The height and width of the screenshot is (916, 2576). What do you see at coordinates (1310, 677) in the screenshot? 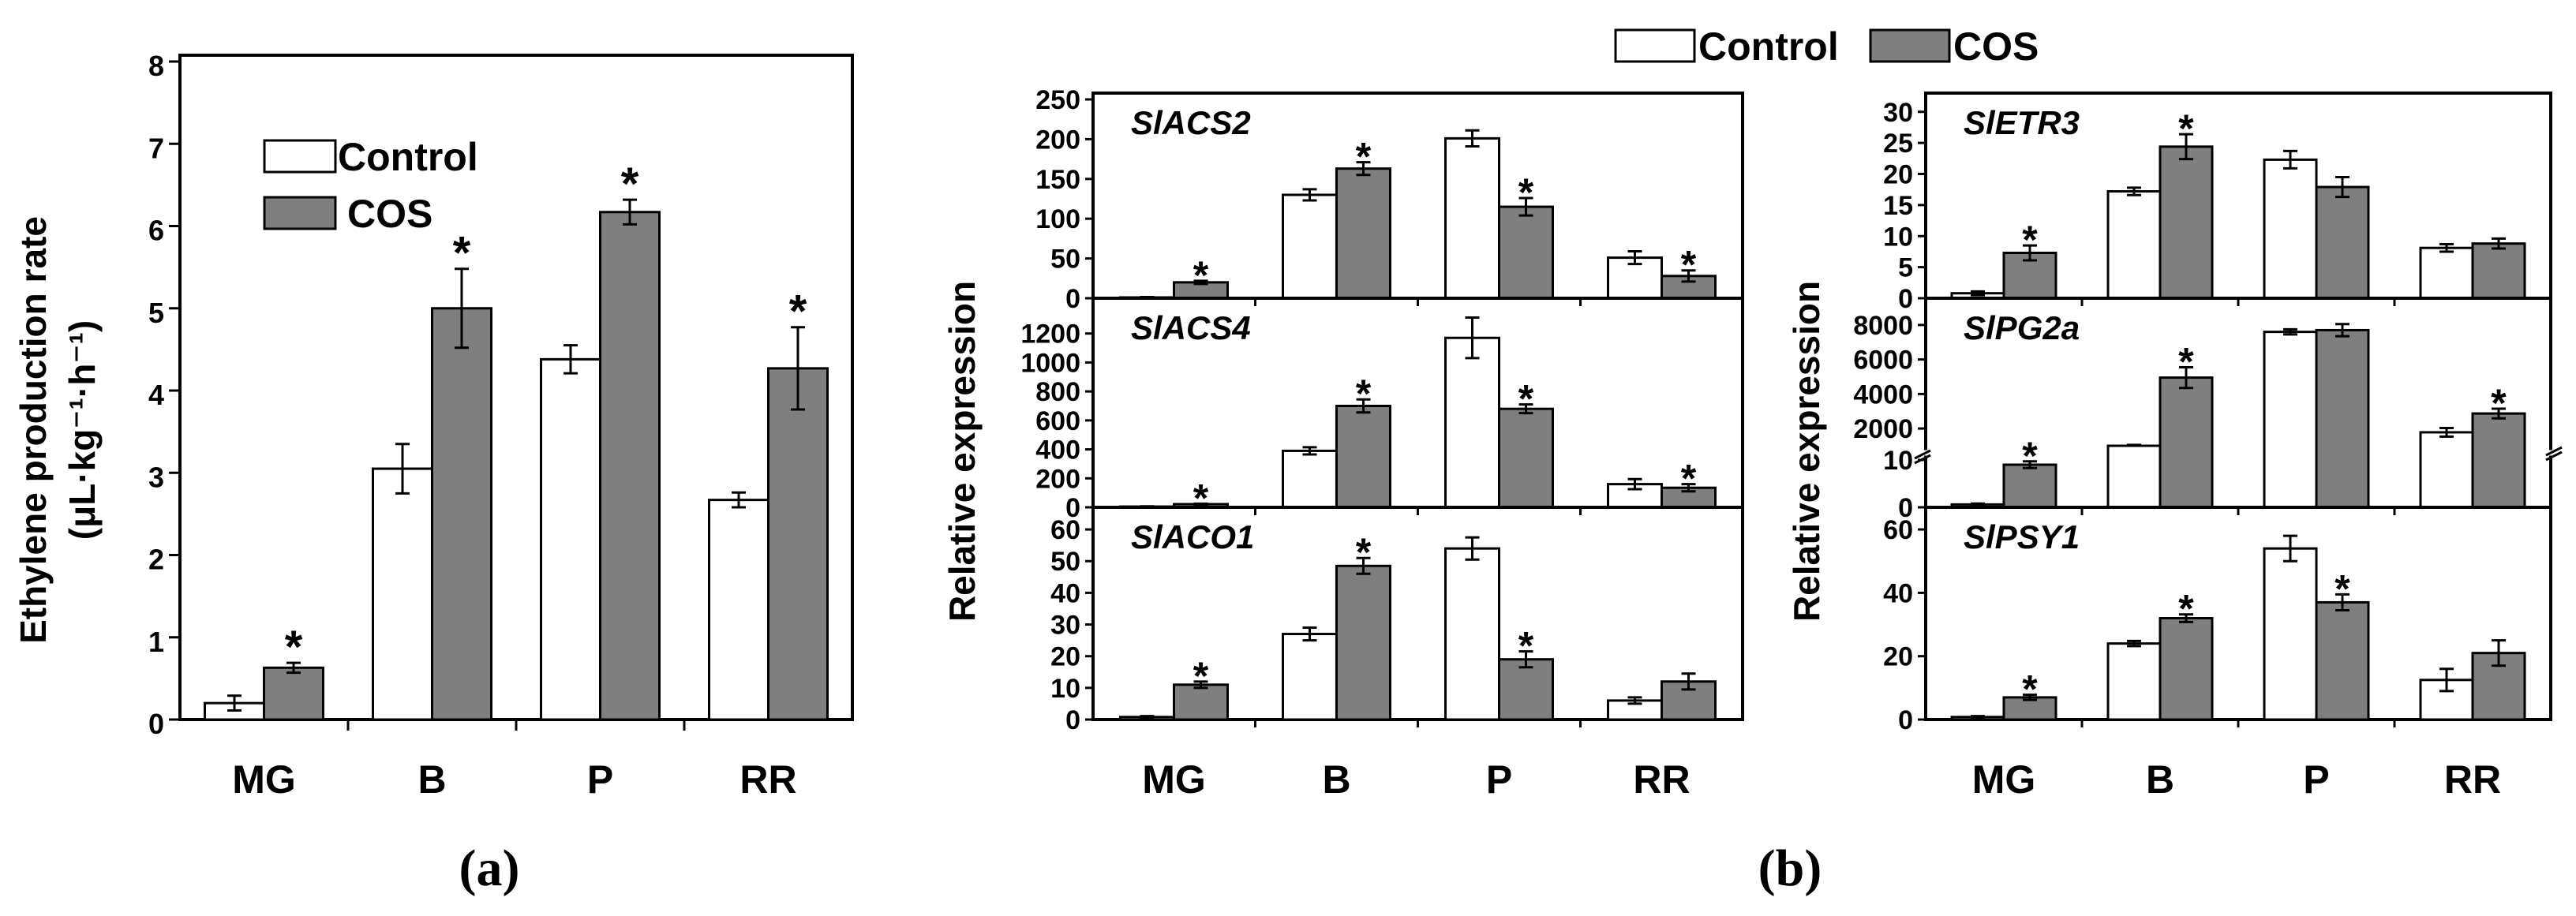
I see `bar-aco1-control-b` at bounding box center [1310, 677].